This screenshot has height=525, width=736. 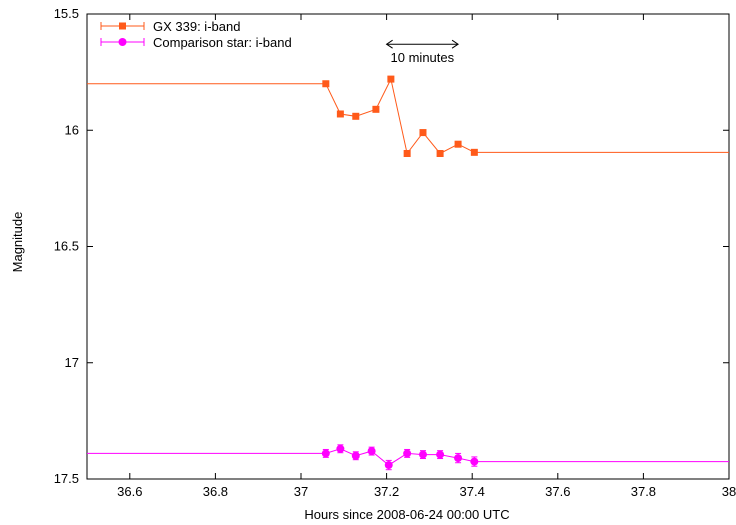 I want to click on x-tick-label: 37.6, so click(x=557, y=491).